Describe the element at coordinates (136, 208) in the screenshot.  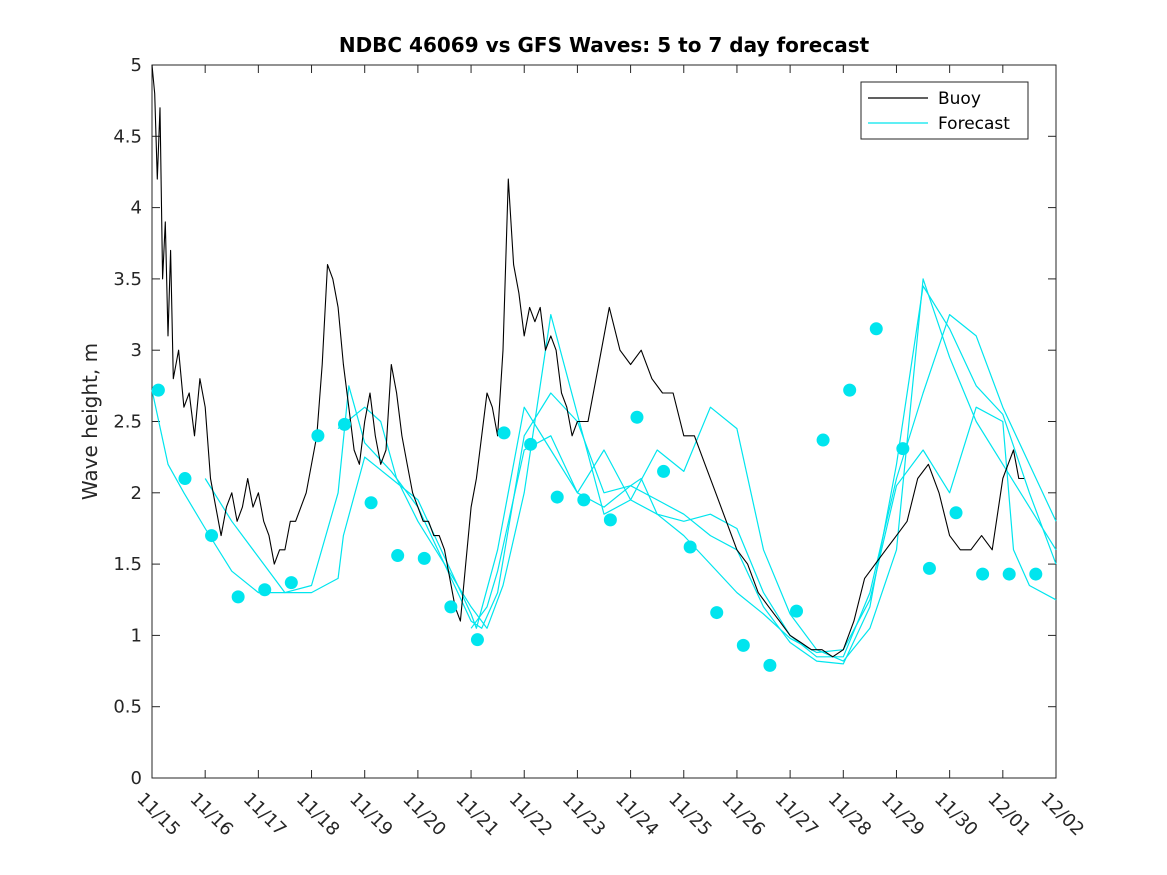
I see `y-tick-label: 4` at that location.